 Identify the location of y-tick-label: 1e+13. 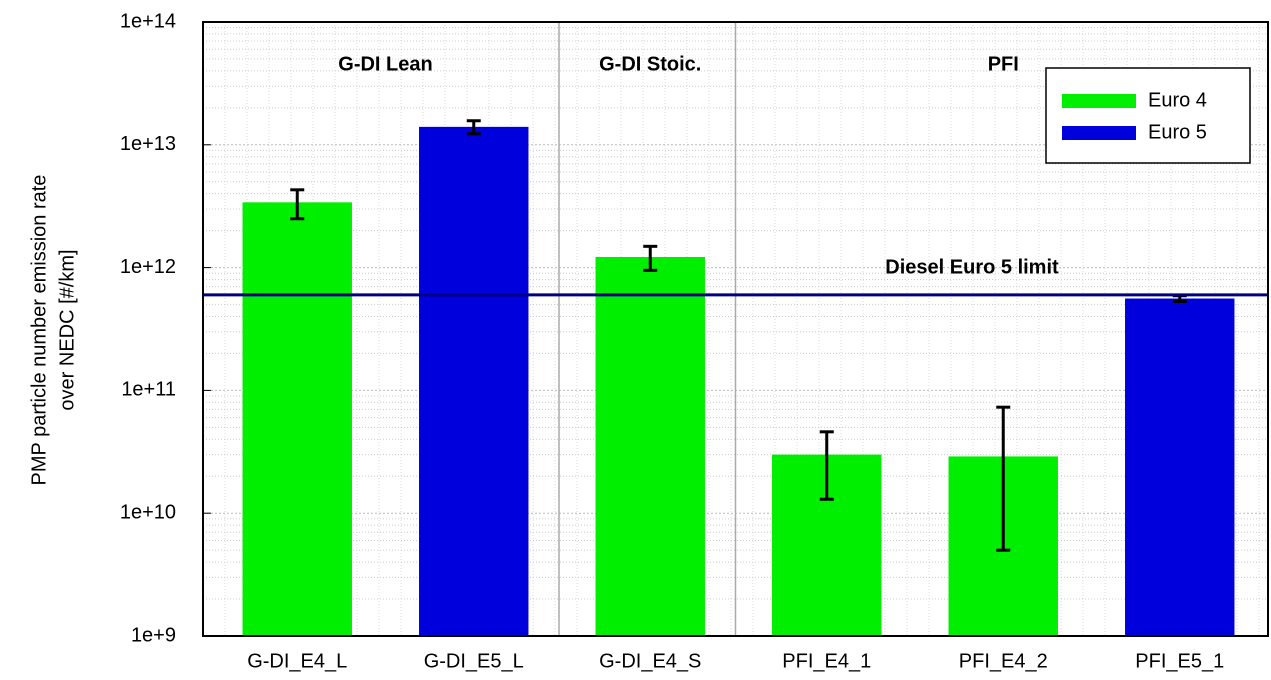
(148, 144).